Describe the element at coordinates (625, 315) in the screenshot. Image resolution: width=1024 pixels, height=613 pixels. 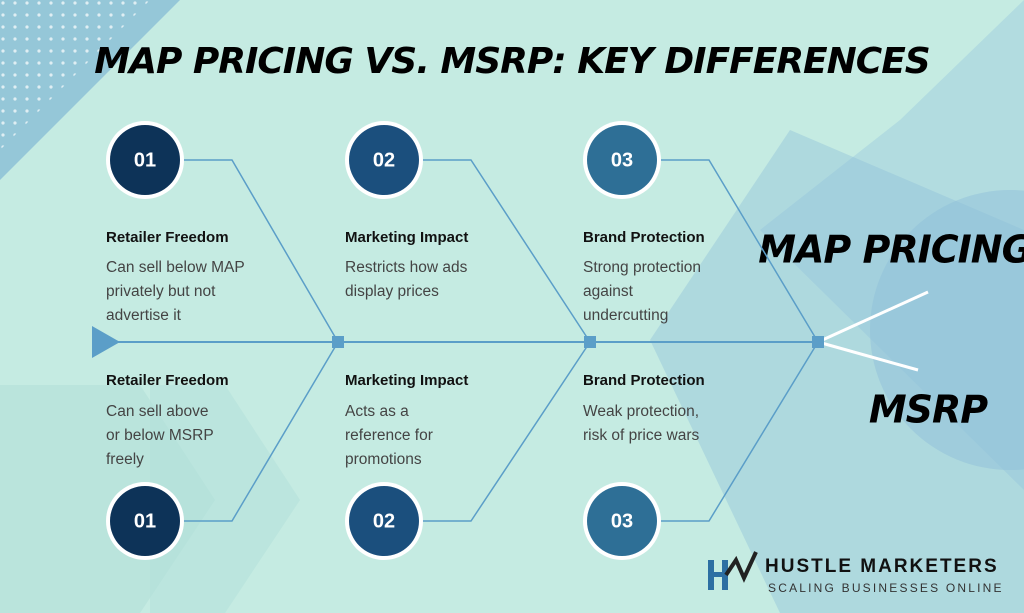
I see `item-text: undercutting` at that location.